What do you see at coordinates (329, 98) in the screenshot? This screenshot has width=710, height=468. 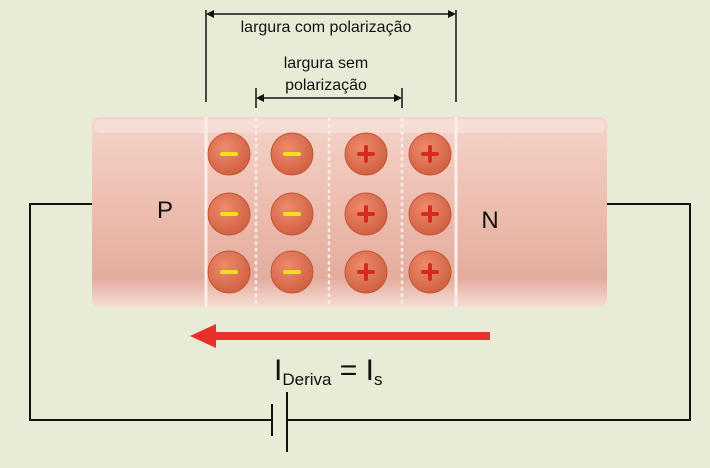 I see `width-without-bias-dimension` at bounding box center [329, 98].